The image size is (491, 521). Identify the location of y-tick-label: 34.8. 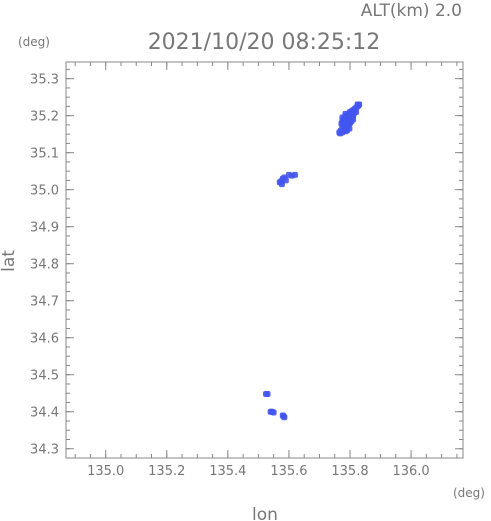
(44, 265).